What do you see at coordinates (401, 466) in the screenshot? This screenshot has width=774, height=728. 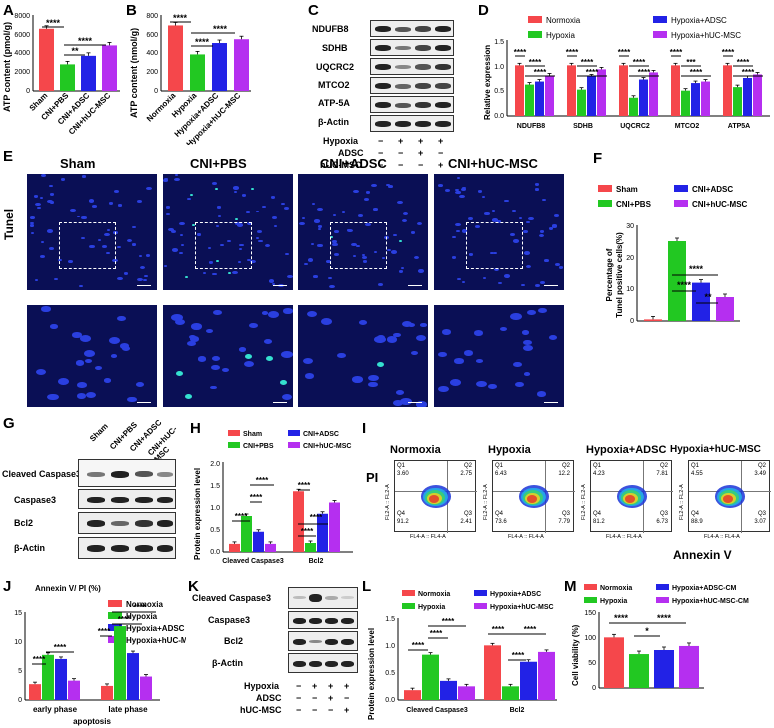 I see `quadrant-name: Q1` at bounding box center [401, 466].